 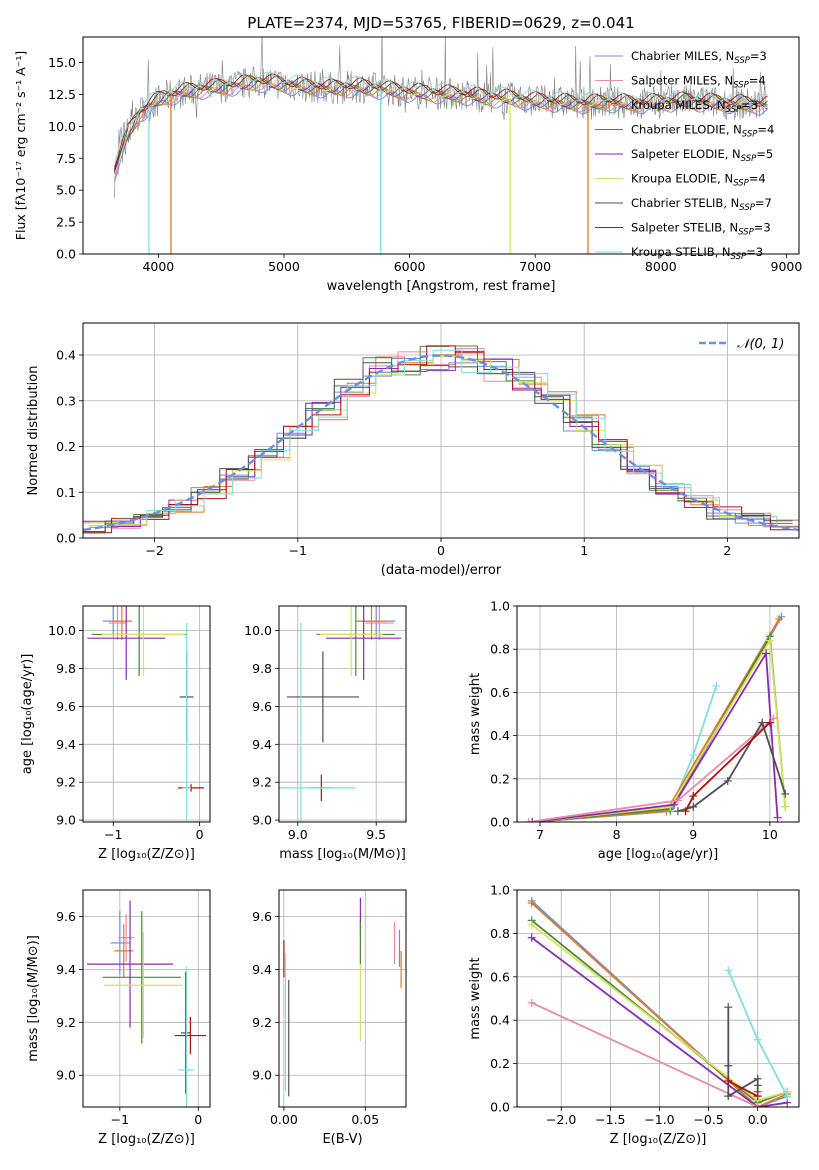 I want to click on mass-vs-Z-frame, so click(x=146, y=998).